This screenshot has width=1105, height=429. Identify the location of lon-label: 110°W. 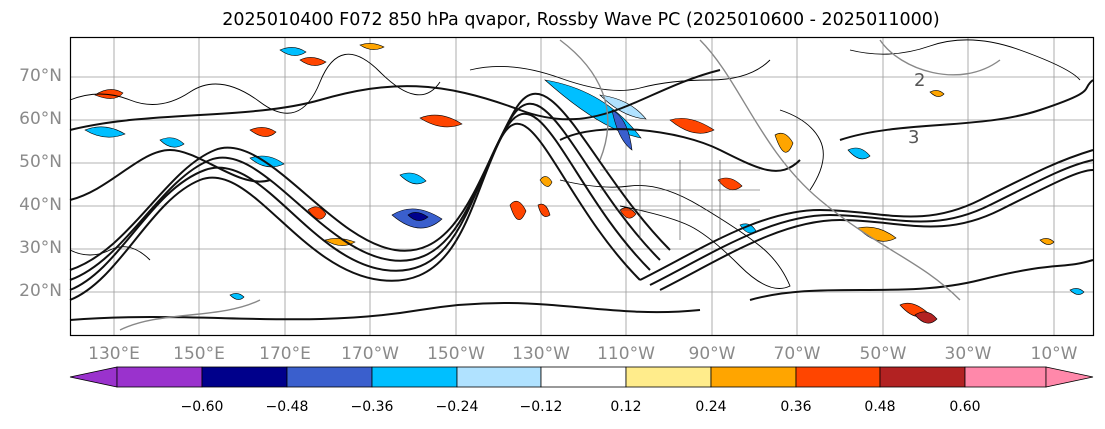
(626, 354).